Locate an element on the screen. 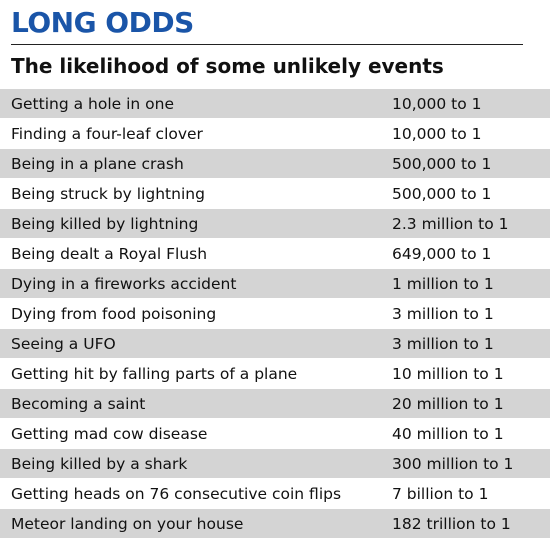 Image resolution: width=550 pixels, height=555 pixels. odds-cell: 10 million to 1 is located at coordinates (448, 374).